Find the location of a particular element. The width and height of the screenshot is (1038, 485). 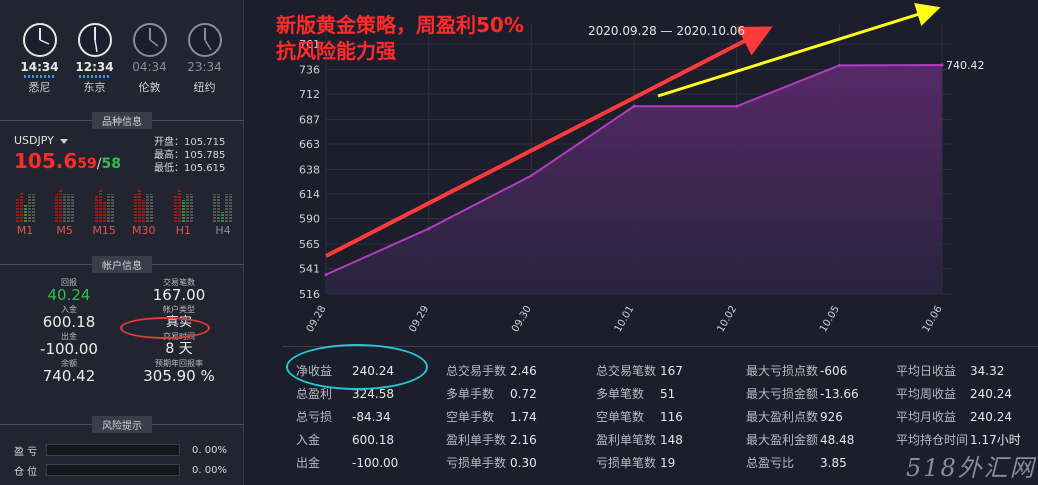

stat-value: 3.85 is located at coordinates (833, 462).